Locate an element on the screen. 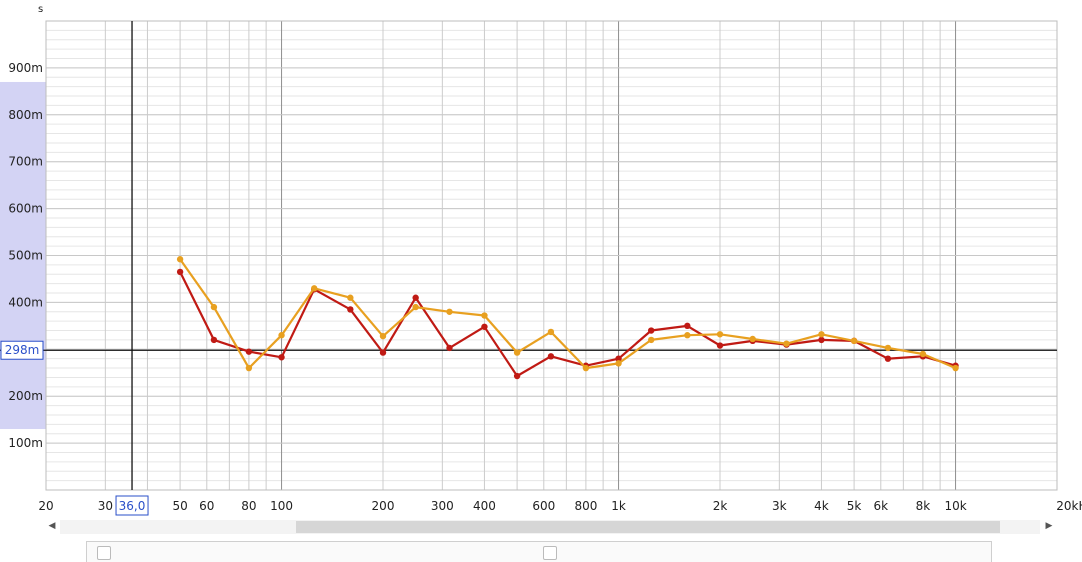 The height and width of the screenshot is (562, 1082). x-tick-label: 5k is located at coordinates (854, 506).